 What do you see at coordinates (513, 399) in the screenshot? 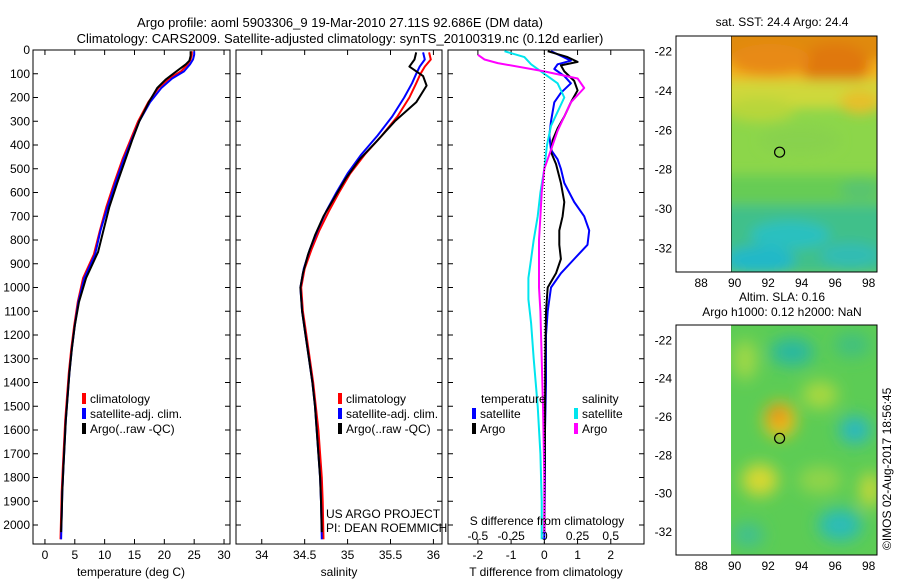
I see `legend-header-temperature: temperature` at bounding box center [513, 399].